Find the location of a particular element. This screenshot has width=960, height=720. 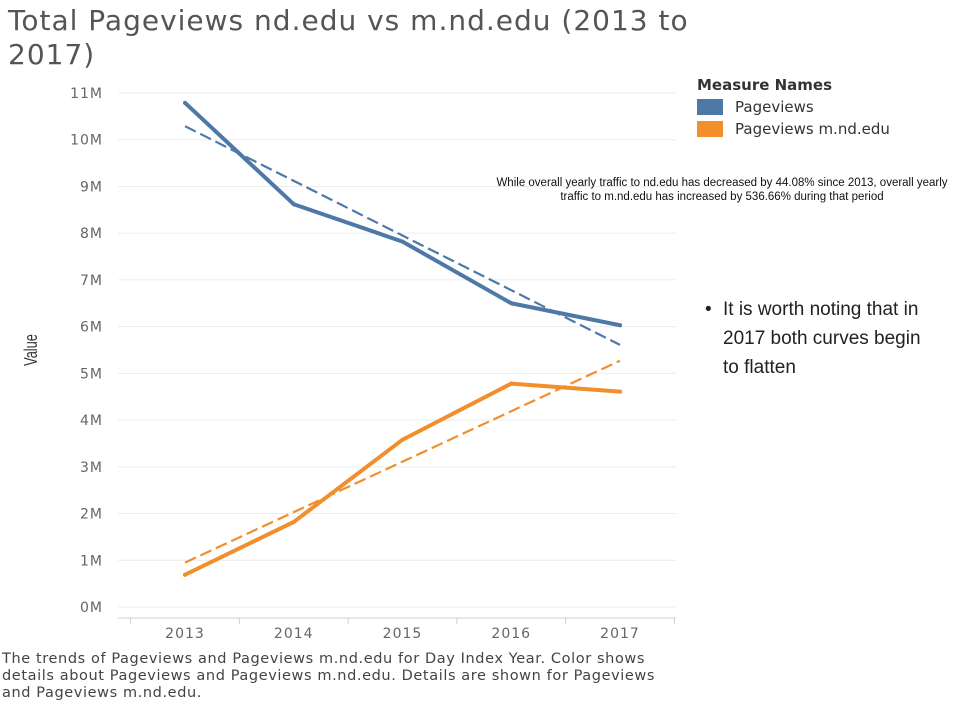

x-tick-label: 2015 is located at coordinates (403, 634).